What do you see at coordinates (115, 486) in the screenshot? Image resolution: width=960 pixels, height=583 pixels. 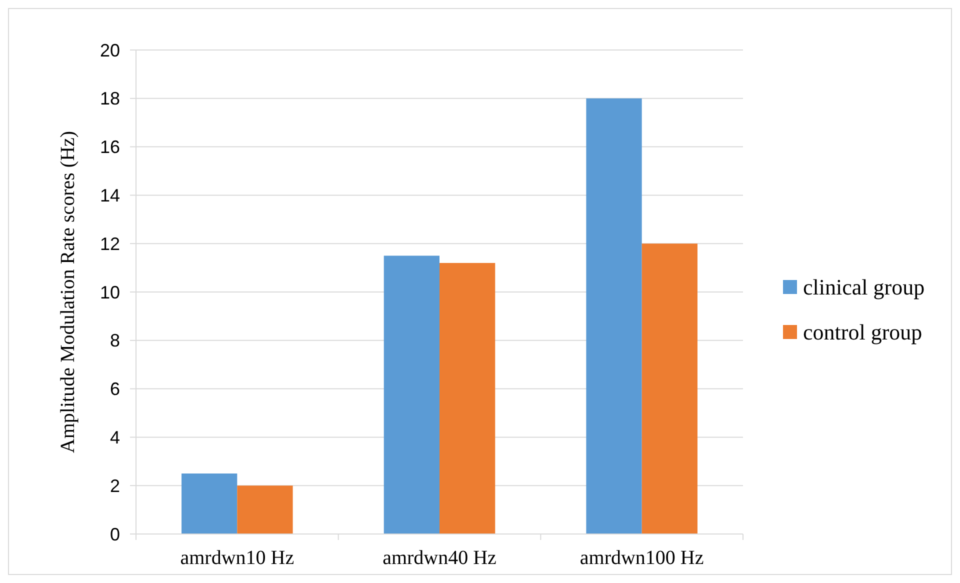 I see `y-tick-label: 2` at bounding box center [115, 486].